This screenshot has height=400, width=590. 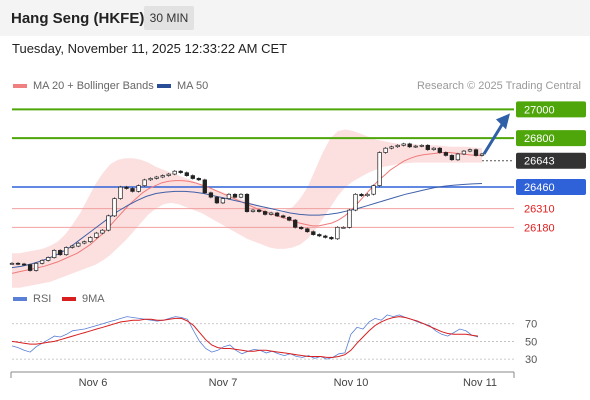 I want to click on rsi-line, so click(x=245, y=337).